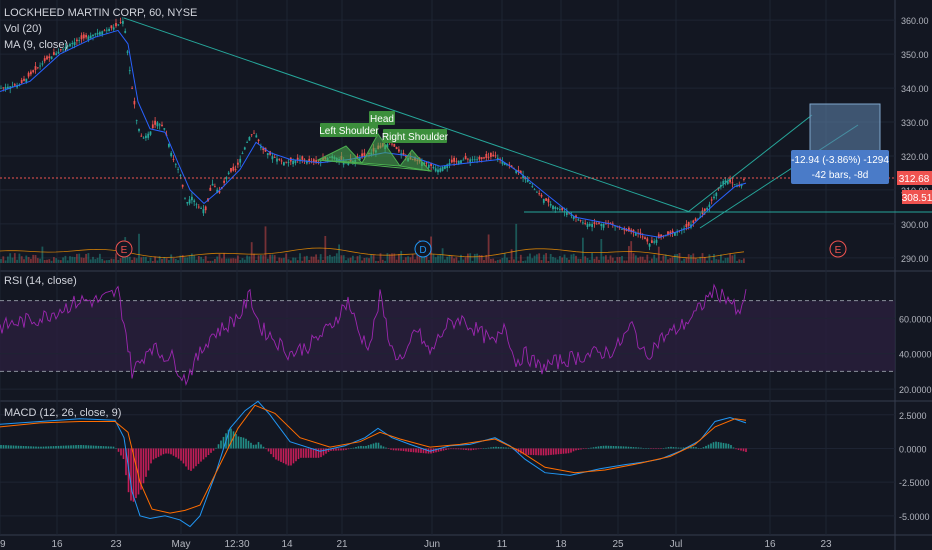 The width and height of the screenshot is (932, 550). I want to click on event-markers: E D E, so click(481, 249).